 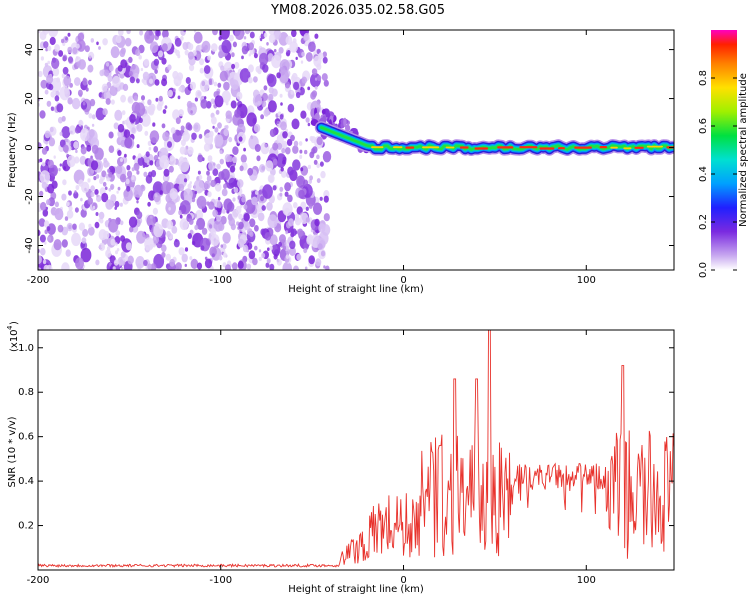 What do you see at coordinates (586, 280) in the screenshot?
I see `spectrogram-x-tick-label: 100` at bounding box center [586, 280].